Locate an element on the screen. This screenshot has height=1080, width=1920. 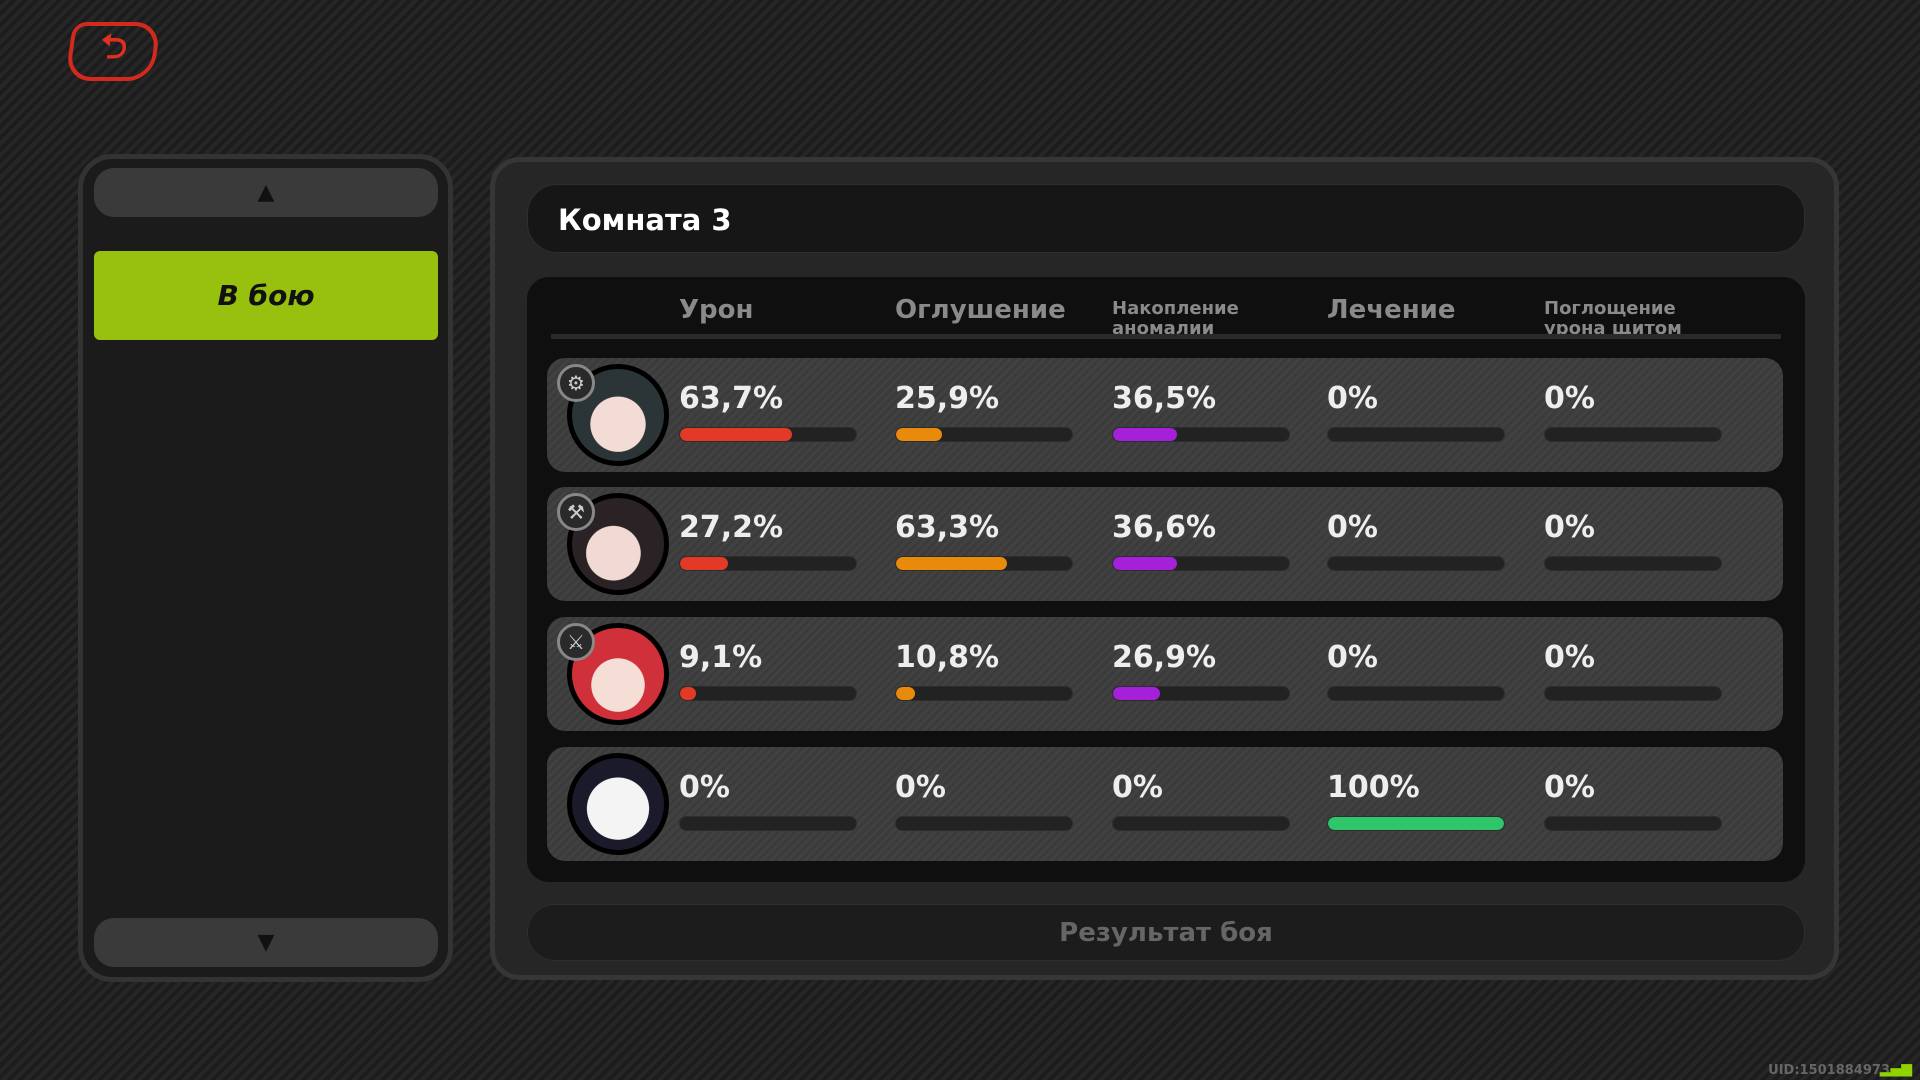
scroll-up-button: ▲ is located at coordinates (266, 192).